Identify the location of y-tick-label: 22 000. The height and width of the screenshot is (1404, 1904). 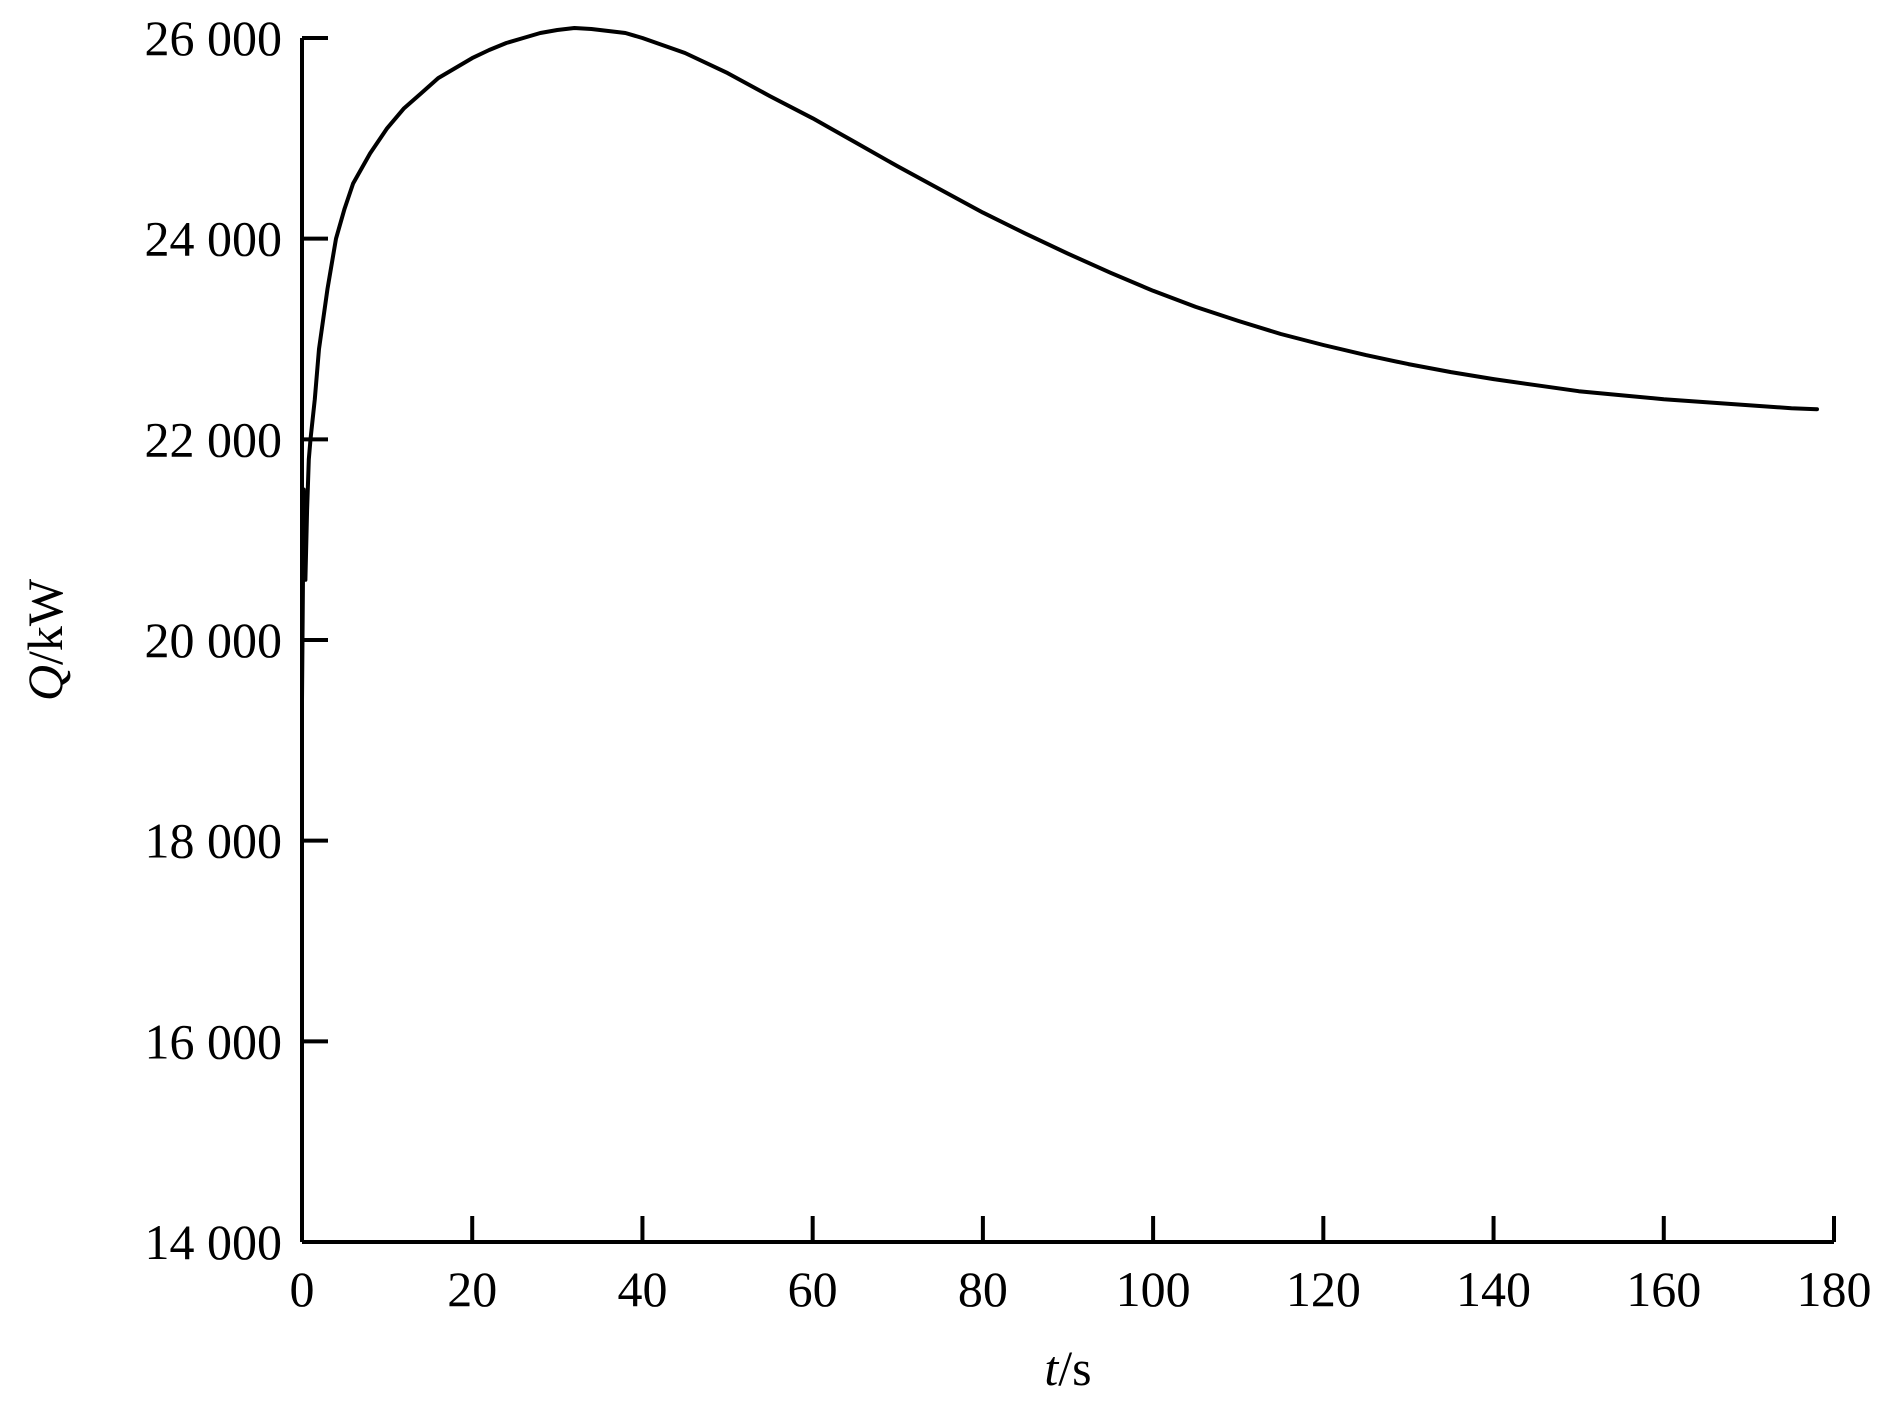
(214, 439).